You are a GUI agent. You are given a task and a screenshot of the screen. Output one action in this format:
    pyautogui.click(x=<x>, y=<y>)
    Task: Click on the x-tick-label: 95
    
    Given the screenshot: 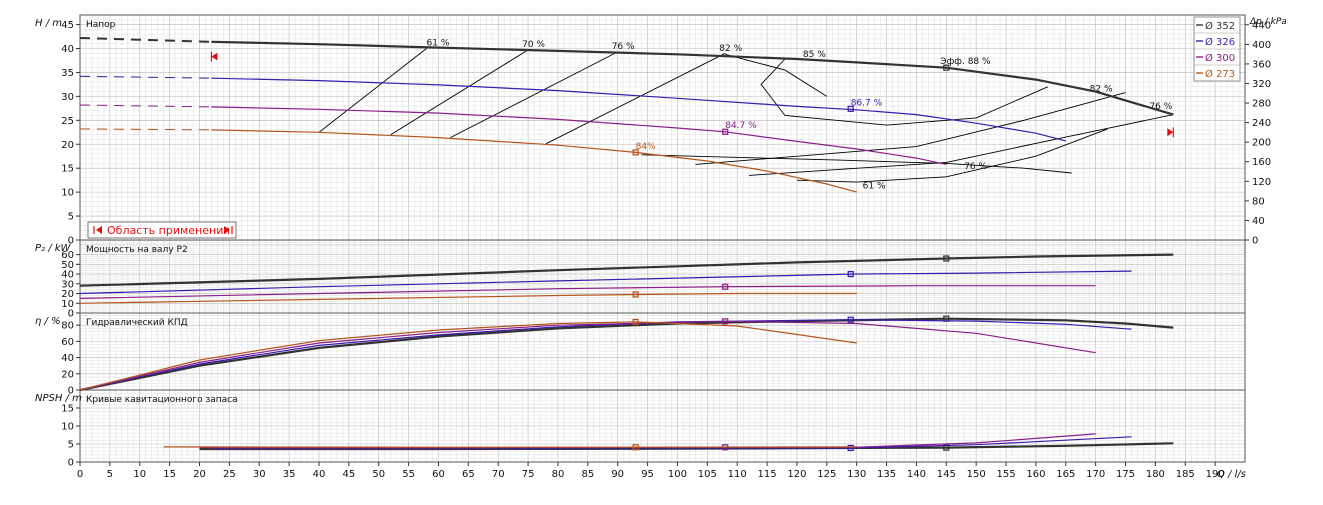 What is the action you would take?
    pyautogui.click(x=647, y=474)
    